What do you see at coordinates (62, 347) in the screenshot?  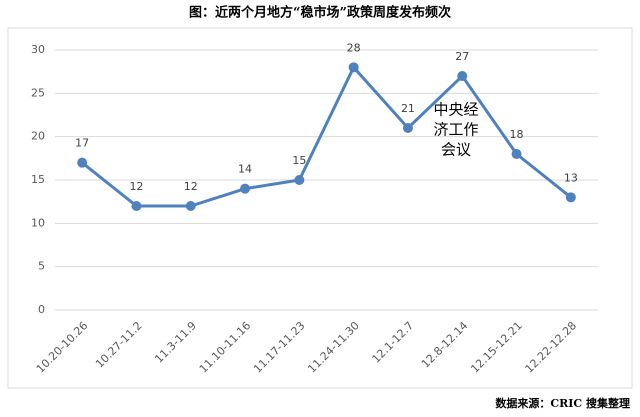 I see `x-tick-label: 10.20-10.26` at bounding box center [62, 347].